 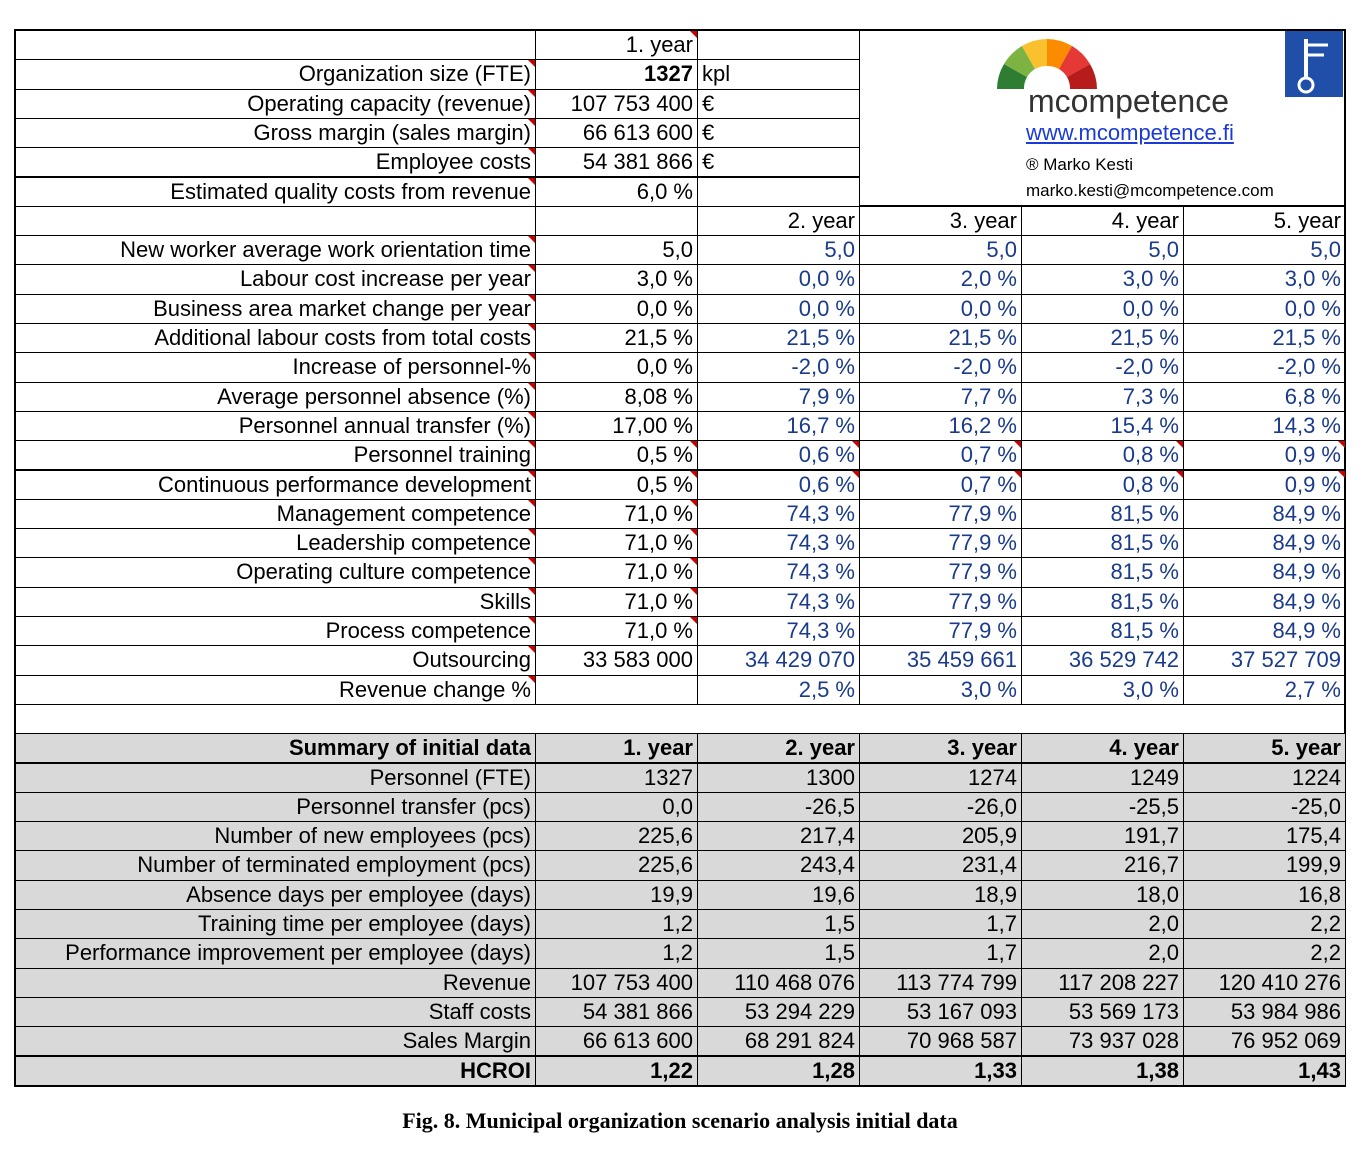 What do you see at coordinates (616, 689) in the screenshot?
I see `value-cell` at bounding box center [616, 689].